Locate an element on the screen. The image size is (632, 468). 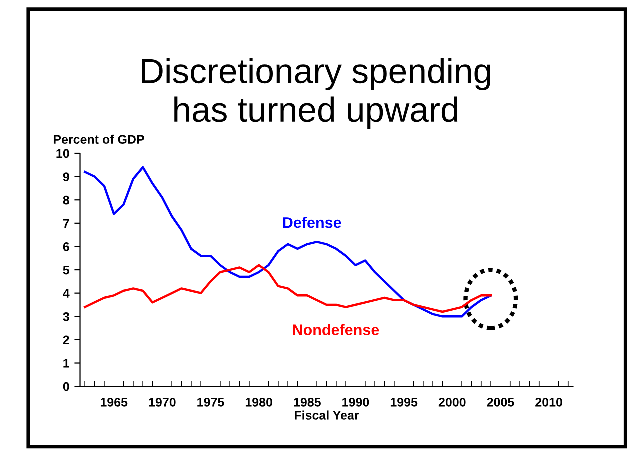
series-label: Defense is located at coordinates (312, 222).